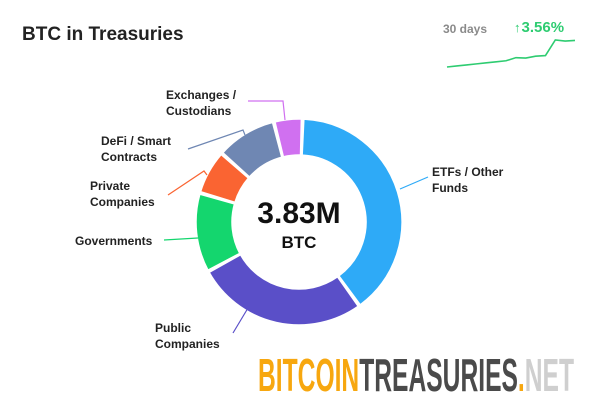 The height and width of the screenshot is (401, 600). Describe the element at coordinates (438, 374) in the screenshot. I see `logo-part: TREASURIES` at that location.